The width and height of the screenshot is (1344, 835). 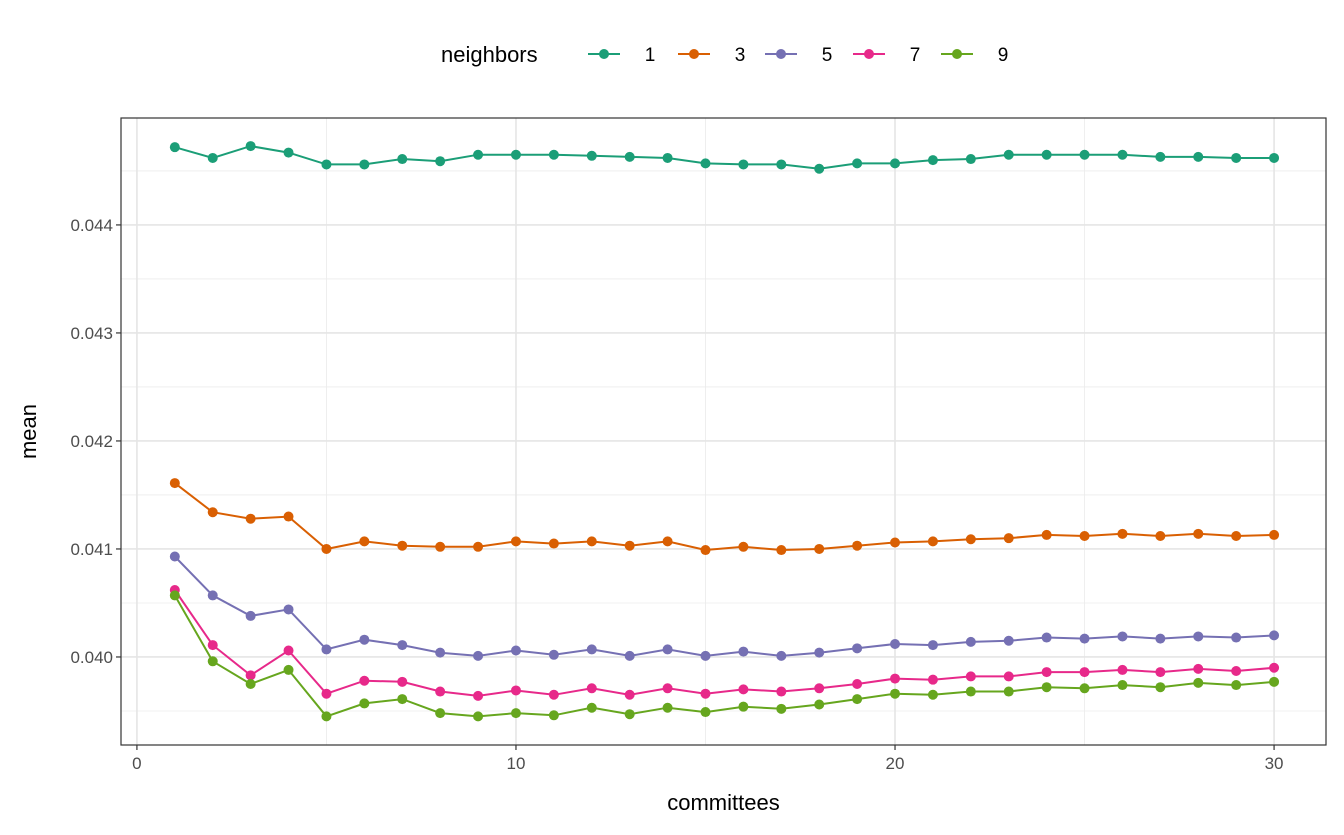 I want to click on x-tick-label: 20, so click(x=895, y=763).